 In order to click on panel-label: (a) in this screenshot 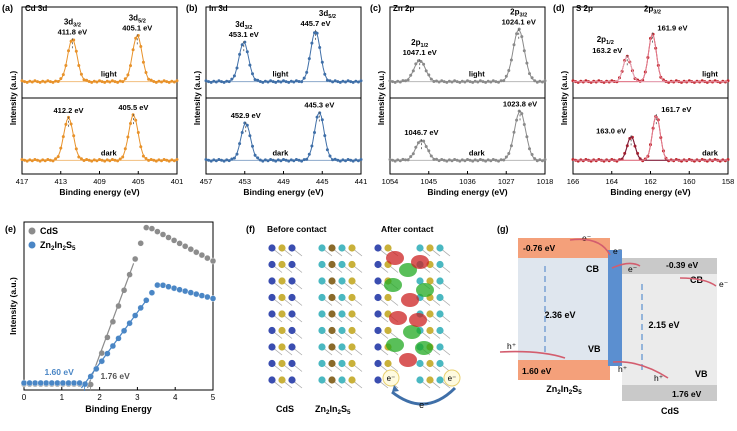, I will do `click(7, 8)`.